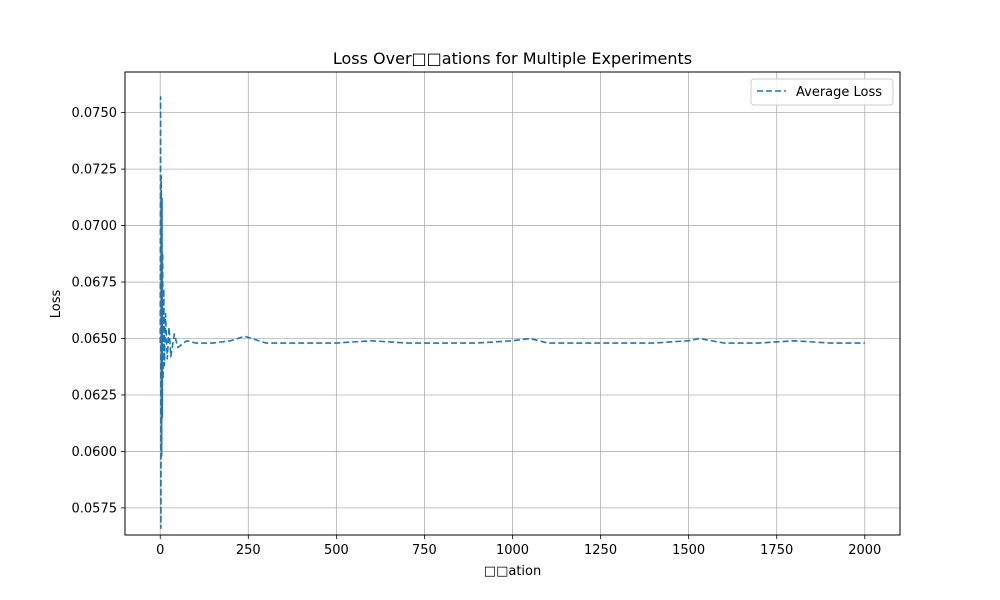  Describe the element at coordinates (688, 550) in the screenshot. I see `x-tick-label: 1500` at that location.